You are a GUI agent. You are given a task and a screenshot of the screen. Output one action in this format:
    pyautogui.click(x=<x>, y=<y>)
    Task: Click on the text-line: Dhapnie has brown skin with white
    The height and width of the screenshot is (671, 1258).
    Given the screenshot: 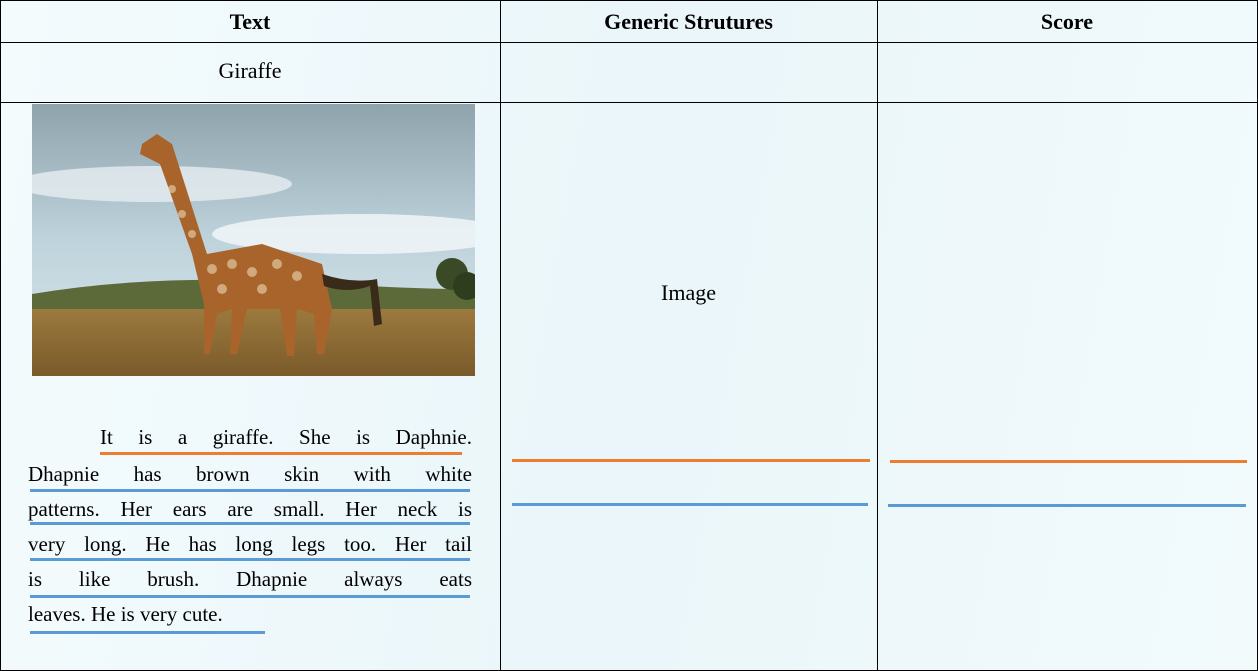 What is the action you would take?
    pyautogui.click(x=250, y=474)
    